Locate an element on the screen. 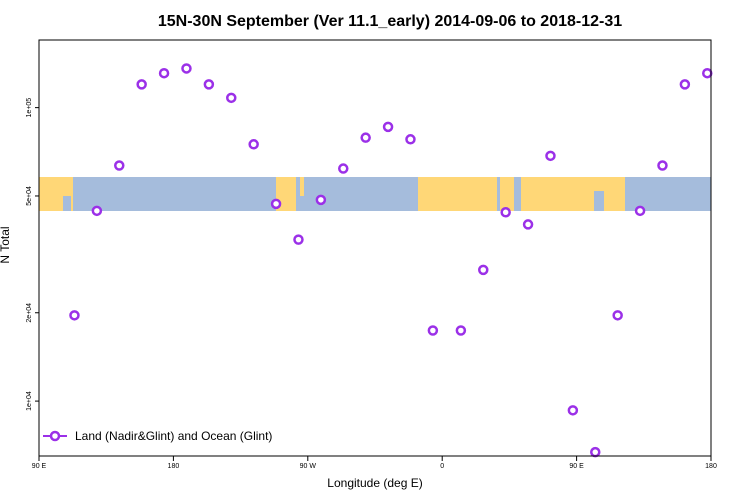 This screenshot has height=500, width=750. map-caribbean is located at coordinates (309, 203).